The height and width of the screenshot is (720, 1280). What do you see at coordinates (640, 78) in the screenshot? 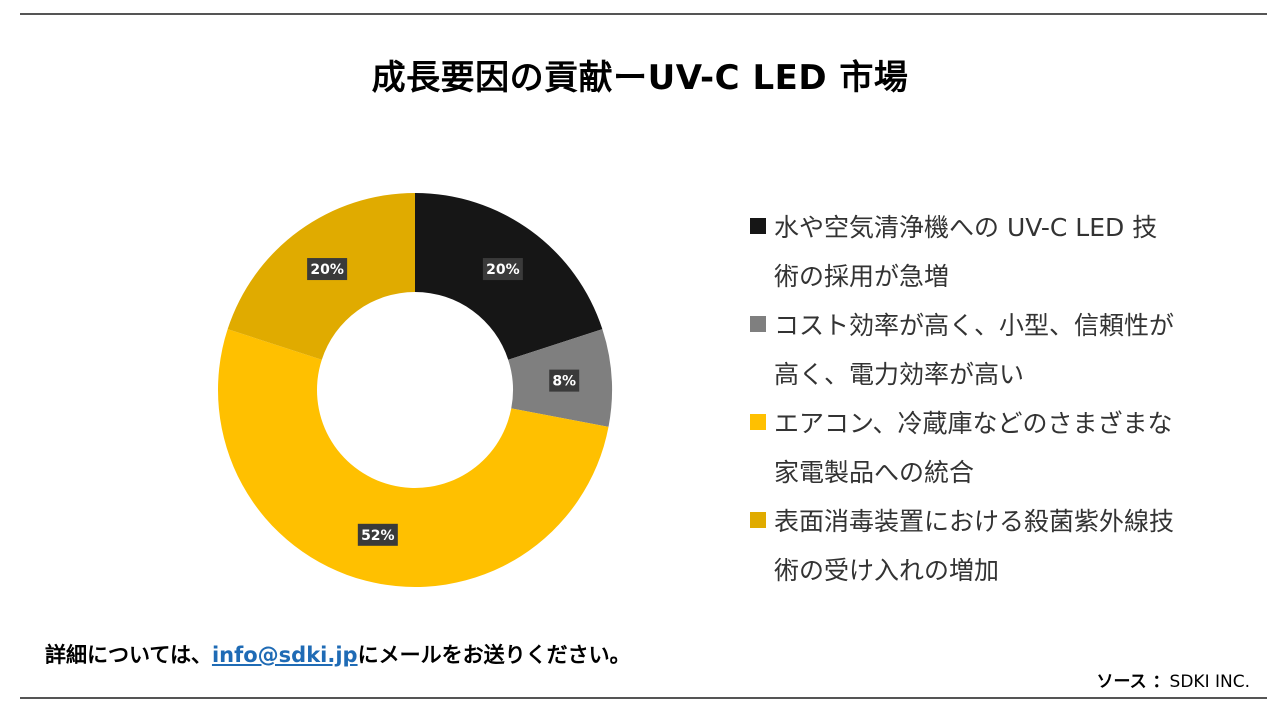
I see `chart-title: 成長要因の貢献ーUV-C LED 市場` at bounding box center [640, 78].